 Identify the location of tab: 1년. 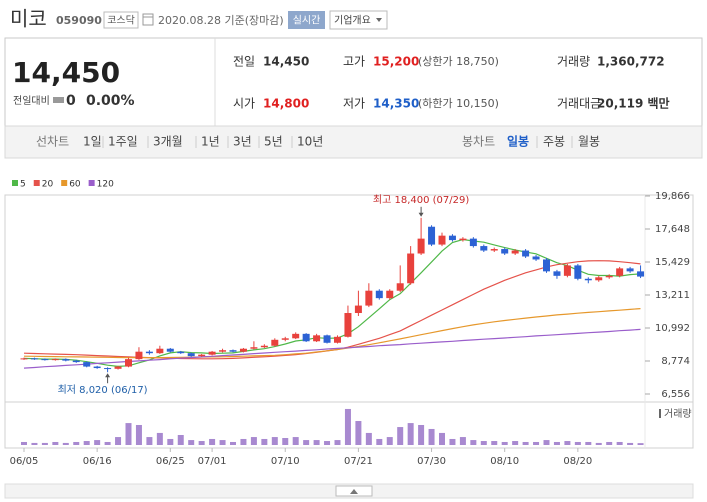
(210, 142).